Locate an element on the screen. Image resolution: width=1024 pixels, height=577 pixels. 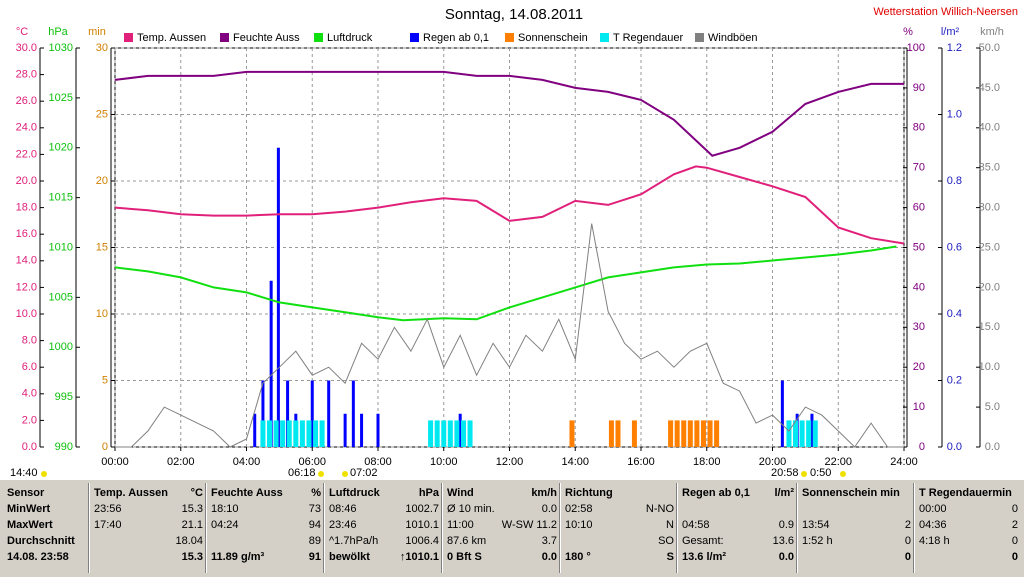
x-tick-label: 00:00 is located at coordinates (115, 462).